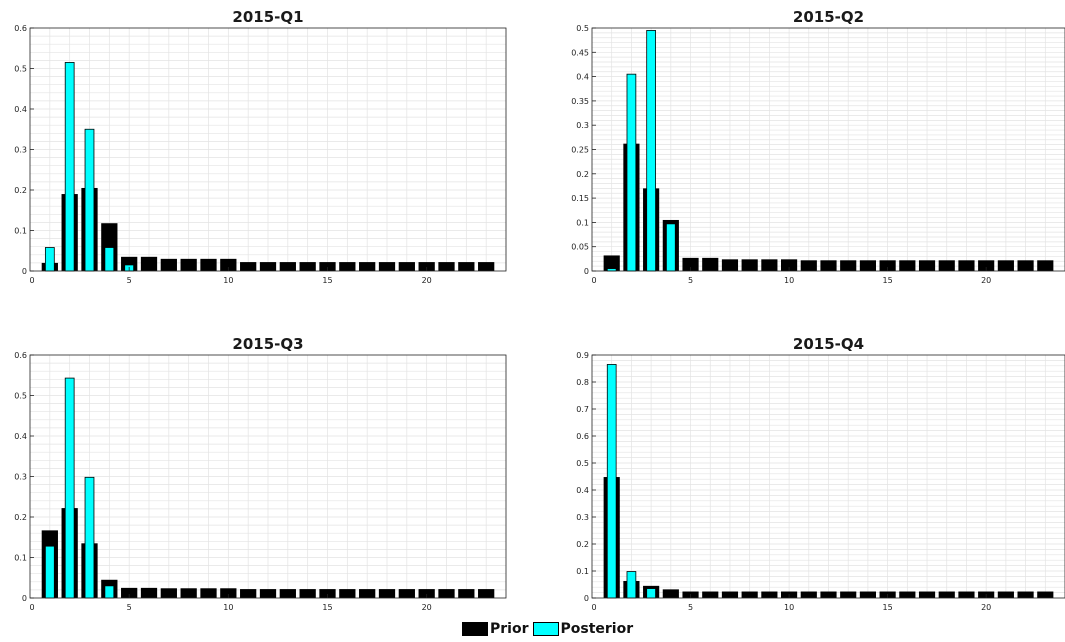  I want to click on y-axis: 0 0.05 0.1 0.15 0.2 0.25 0.3 0.35 0.4 0.45 0.5, so click(583, 150).